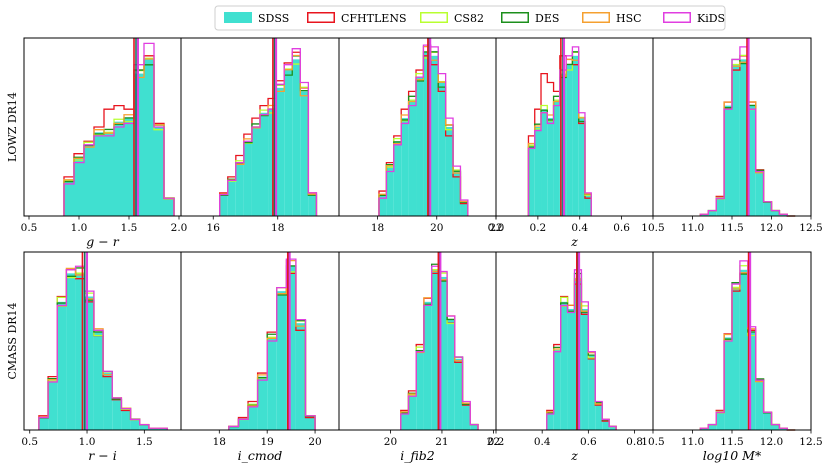  I want to click on legend-swatch-des, so click(515, 17).